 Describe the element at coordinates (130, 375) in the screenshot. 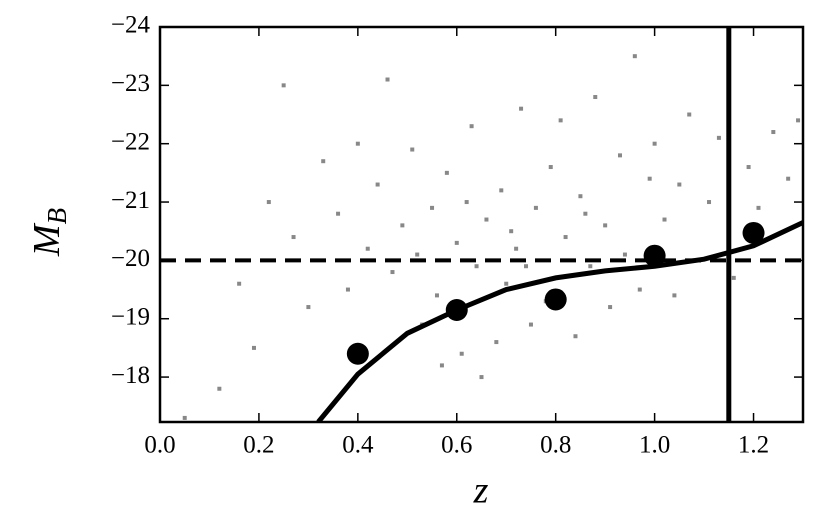

I see `y-tick-label: −18` at that location.